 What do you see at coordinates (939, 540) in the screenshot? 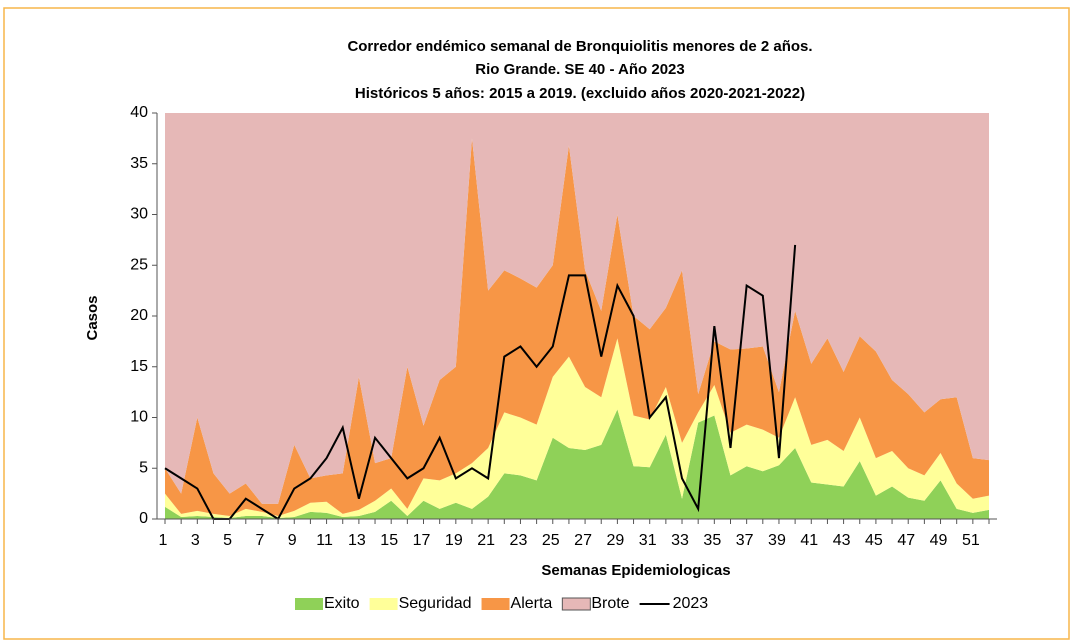
I see `x-tick-label: 49` at bounding box center [939, 540].